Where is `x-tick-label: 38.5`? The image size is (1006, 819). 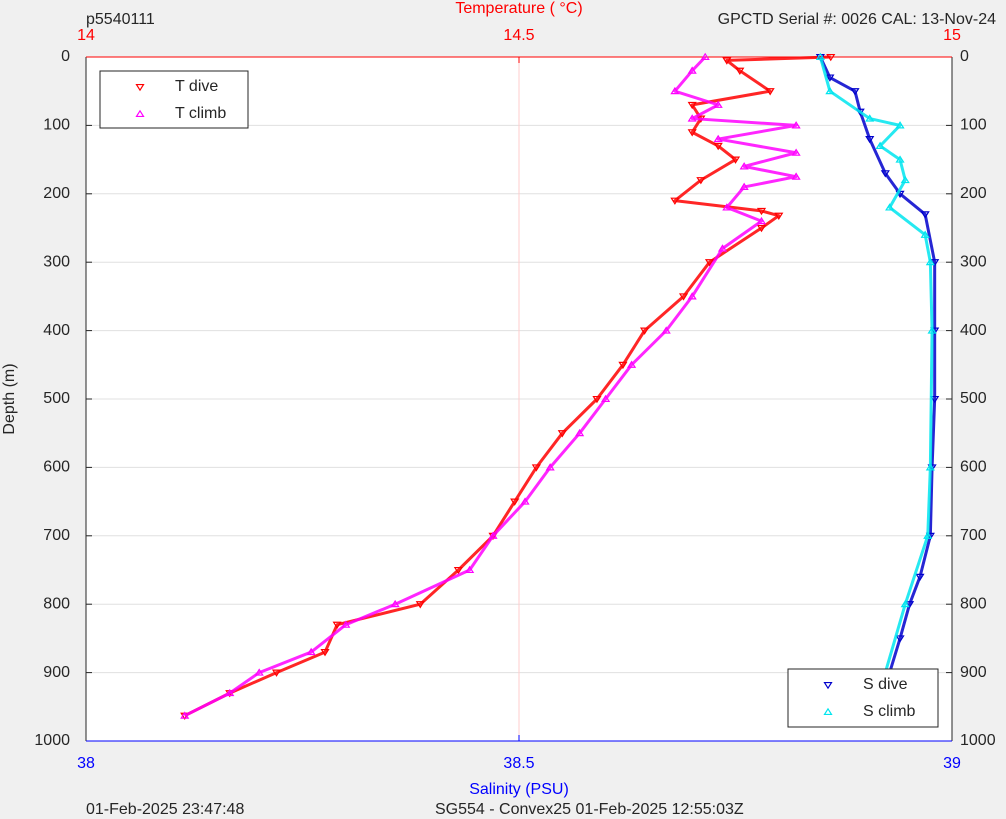
x-tick-label: 38.5 is located at coordinates (518, 763).